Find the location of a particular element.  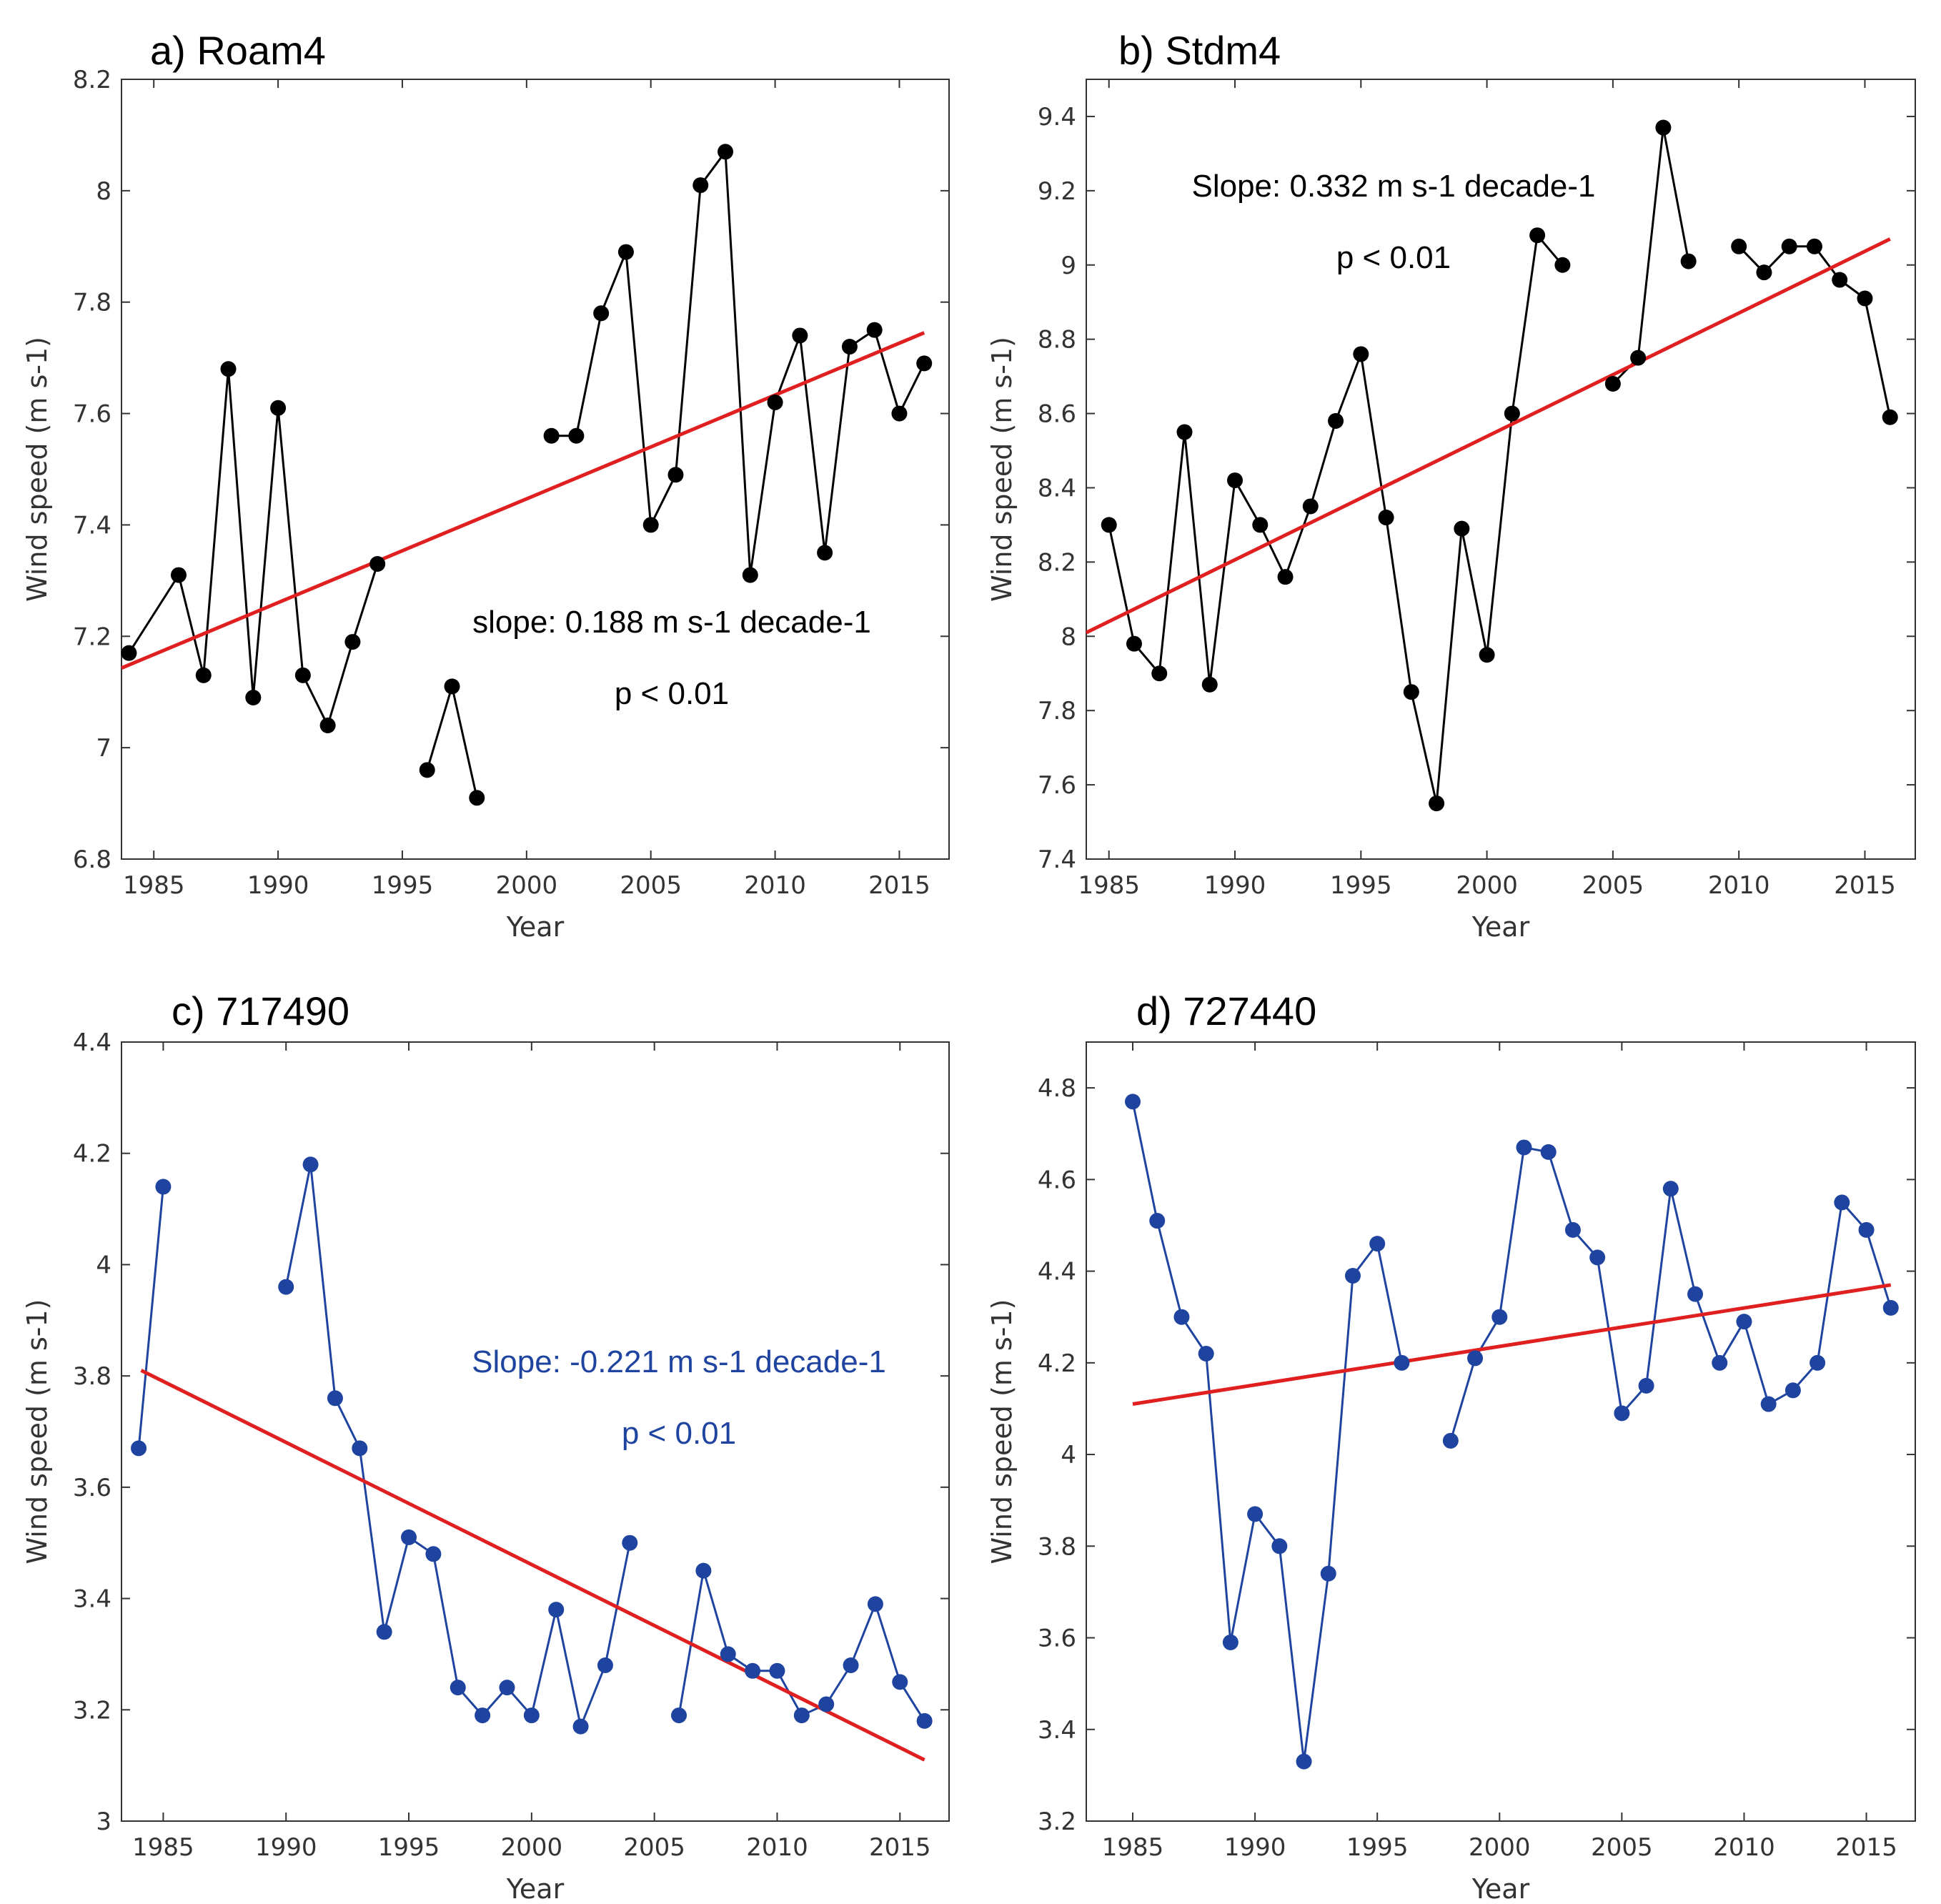

y-tick-label: 3.4 is located at coordinates (92, 1599).